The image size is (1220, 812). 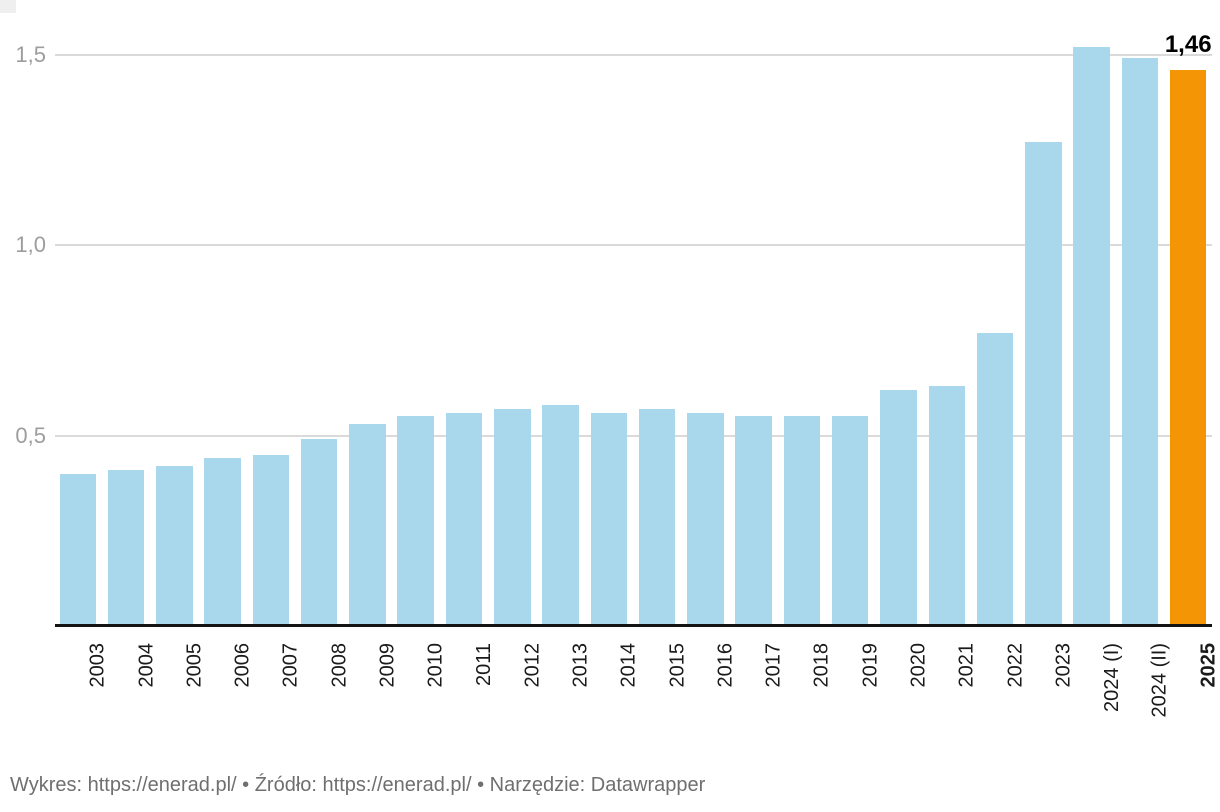 What do you see at coordinates (288, 785) in the screenshot?
I see `footer-label: Źródło:` at bounding box center [288, 785].